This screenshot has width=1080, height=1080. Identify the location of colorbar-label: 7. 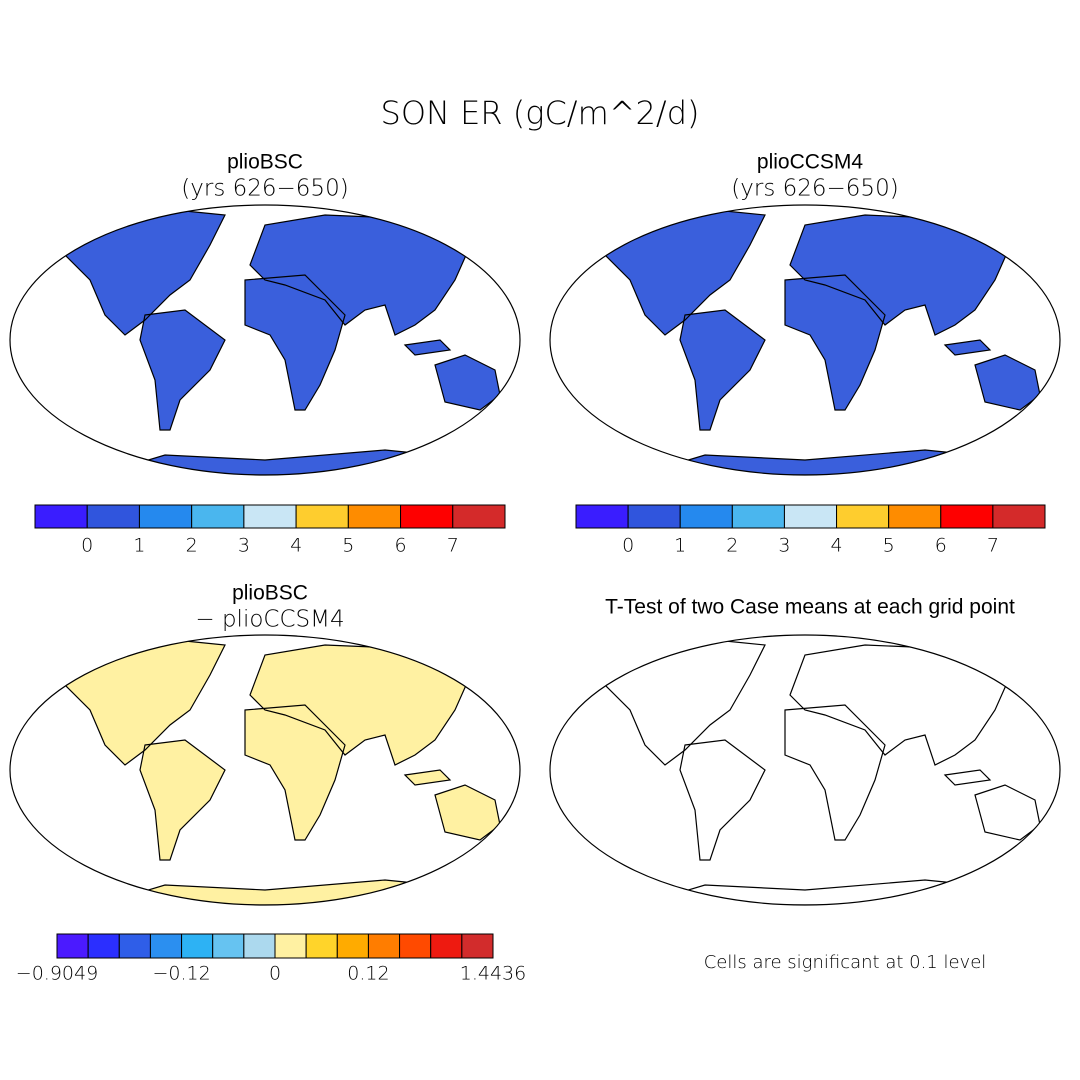
(453, 546).